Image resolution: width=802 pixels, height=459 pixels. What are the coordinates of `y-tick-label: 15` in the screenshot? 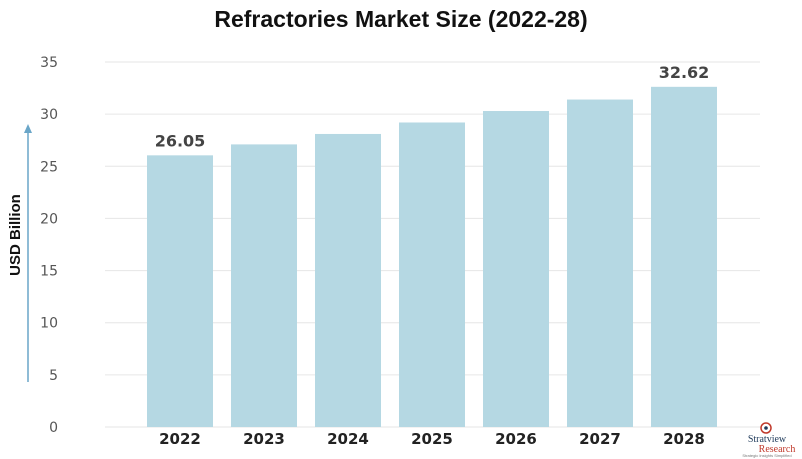 It's located at (49, 272).